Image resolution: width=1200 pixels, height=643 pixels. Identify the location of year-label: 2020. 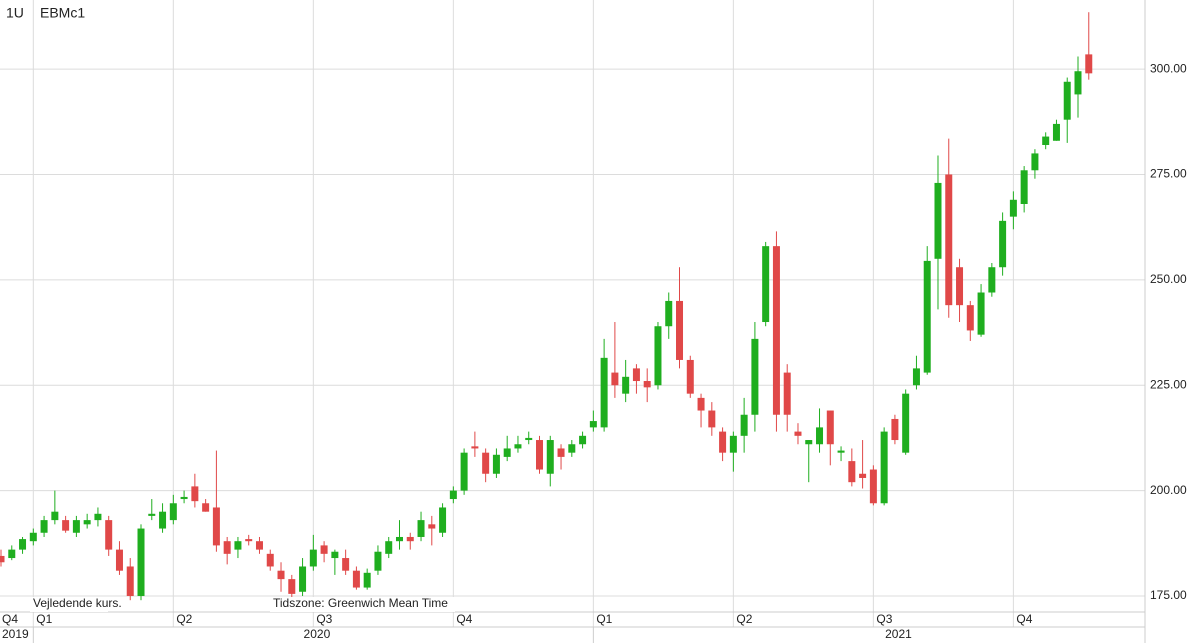
(317, 634).